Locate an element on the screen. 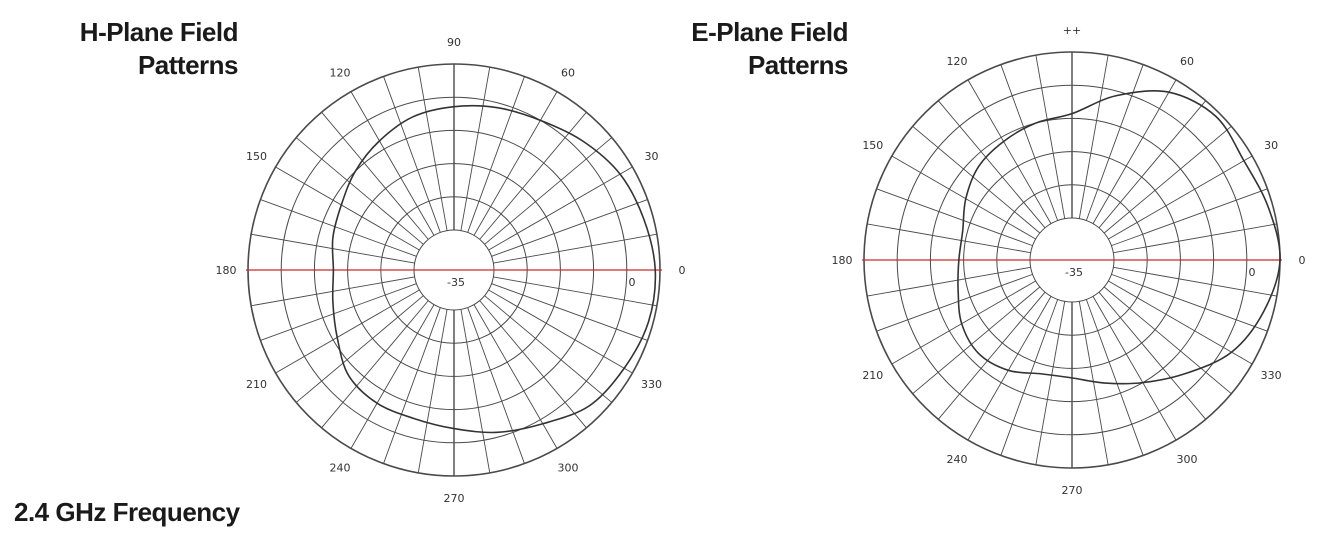  e-plane-angle-label-90: ++ is located at coordinates (1072, 30).